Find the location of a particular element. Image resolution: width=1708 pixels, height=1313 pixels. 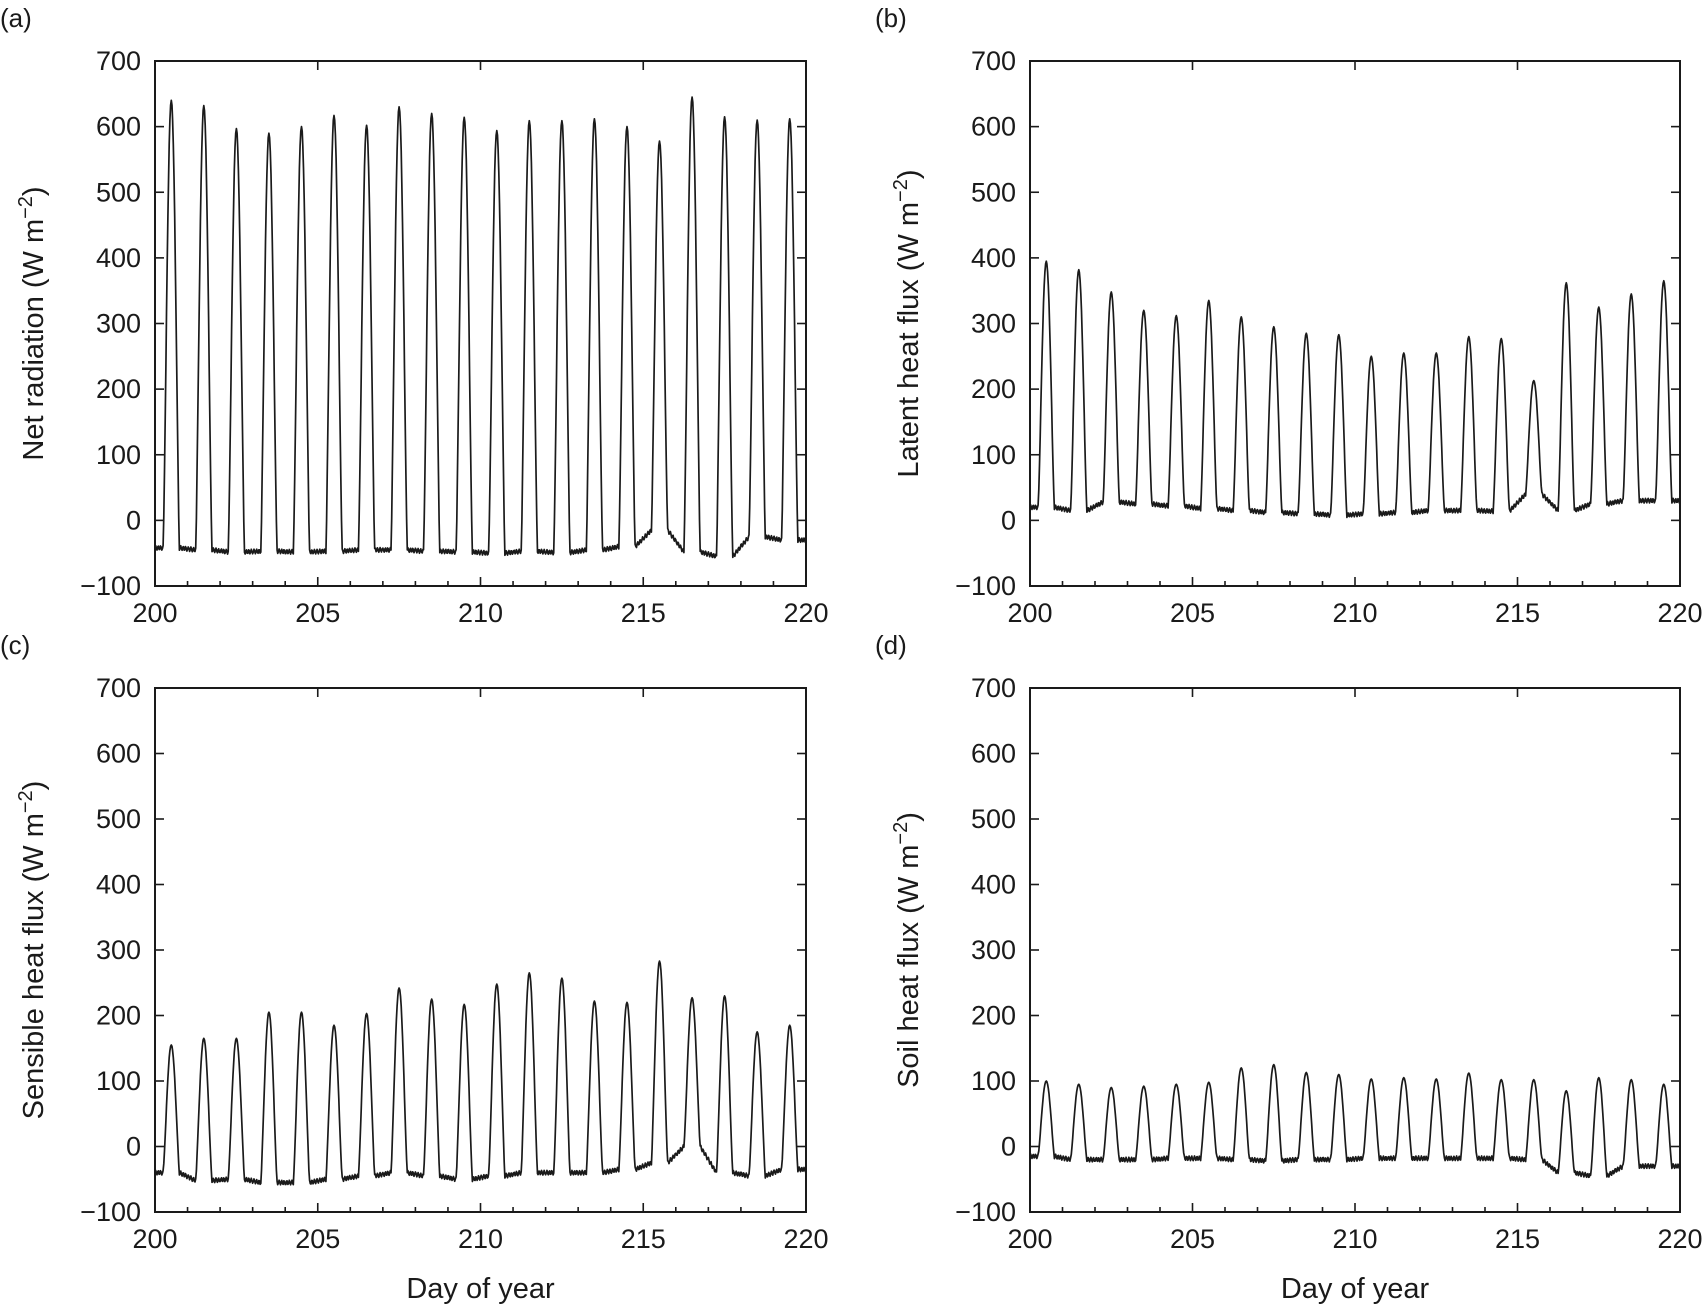

panel-label: (c) is located at coordinates (15, 645).